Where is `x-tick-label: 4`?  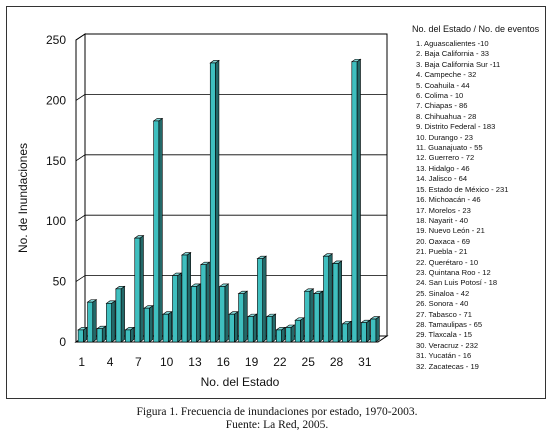
x-tick-label: 4 is located at coordinates (110, 362).